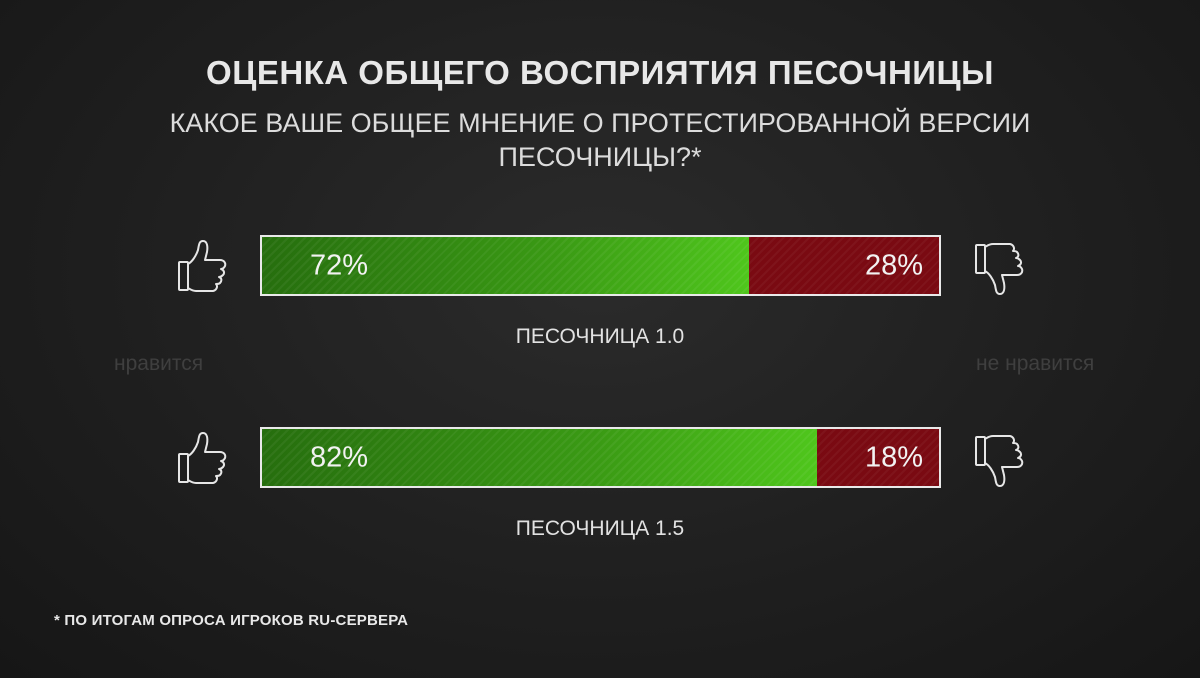 The width and height of the screenshot is (1200, 678). I want to click on stacked-bar: 82% 18%, so click(600, 457).